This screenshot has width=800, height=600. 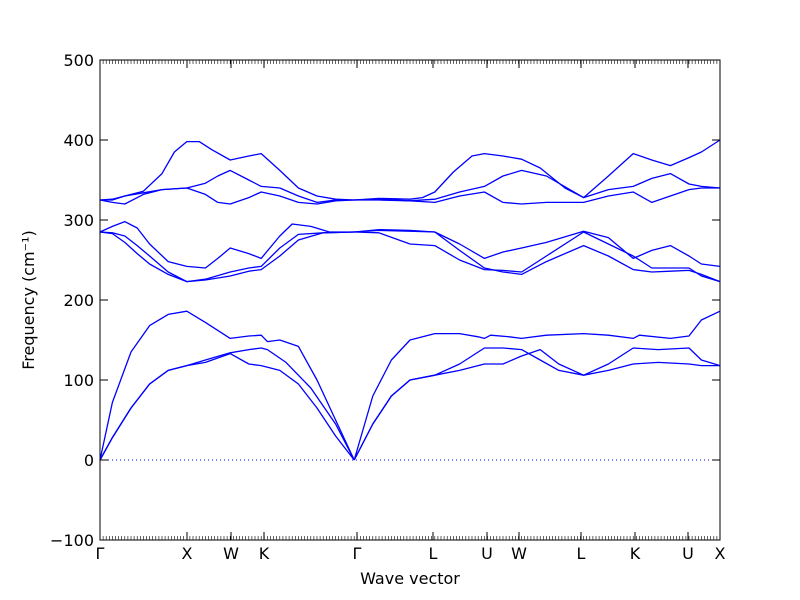 I want to click on y-tick-label: 500, so click(x=78, y=60).